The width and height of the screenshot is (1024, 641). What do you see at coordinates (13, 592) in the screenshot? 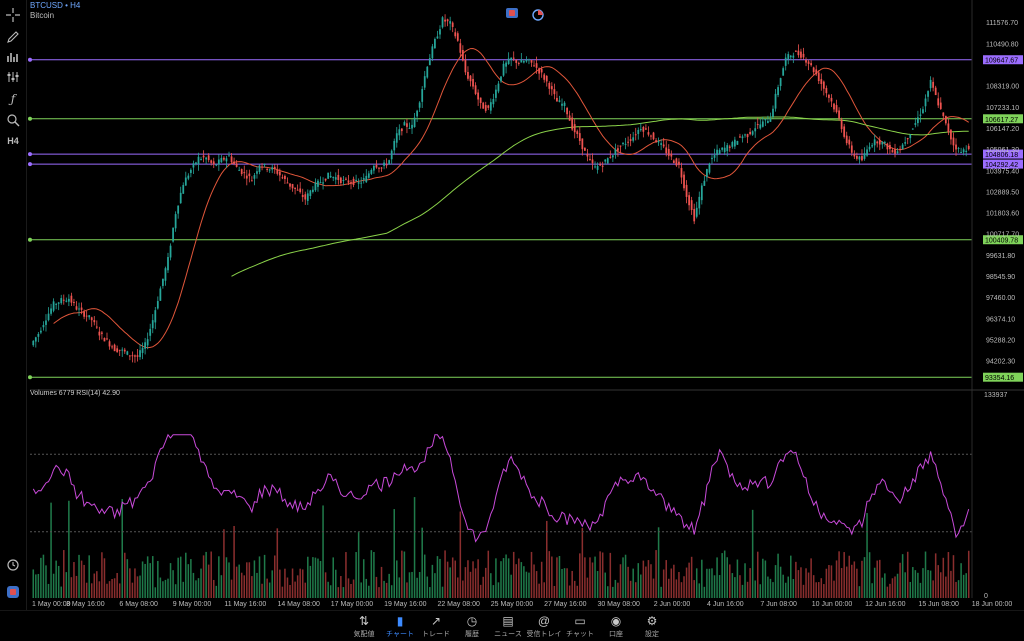
I see `layout-icon` at bounding box center [13, 592].